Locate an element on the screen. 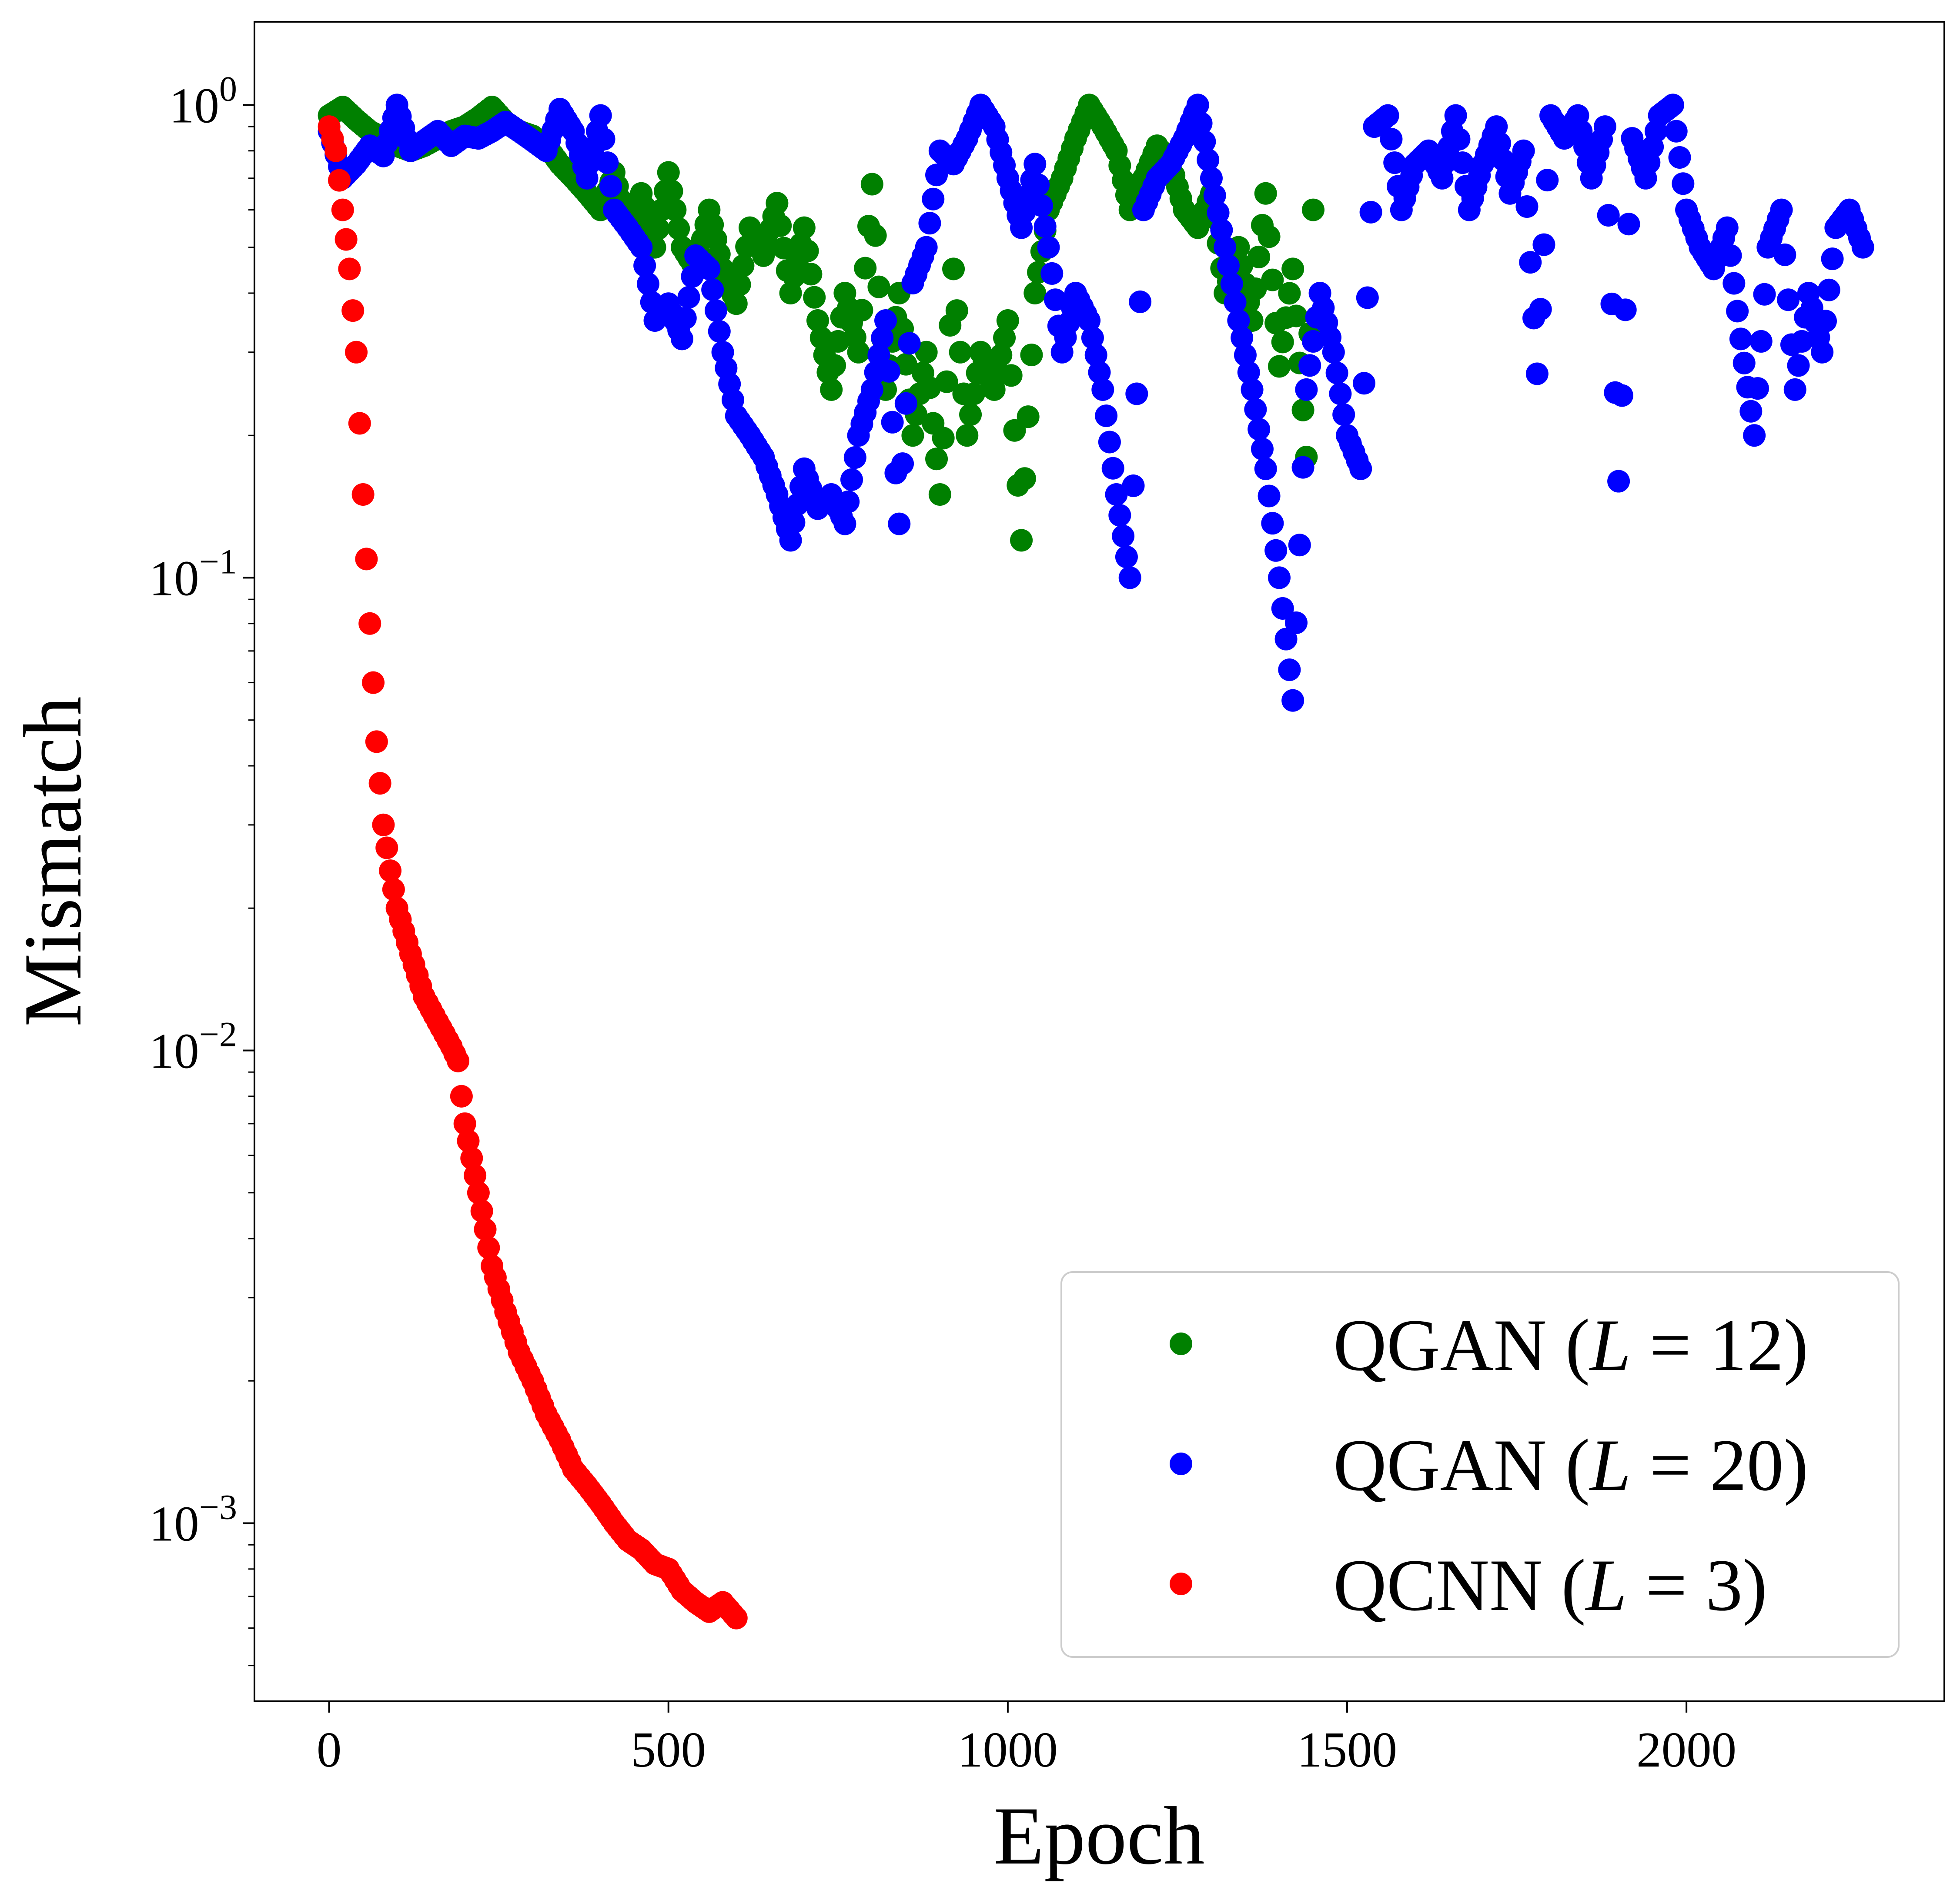  x-tick-label: 2000 is located at coordinates (1686, 1749).